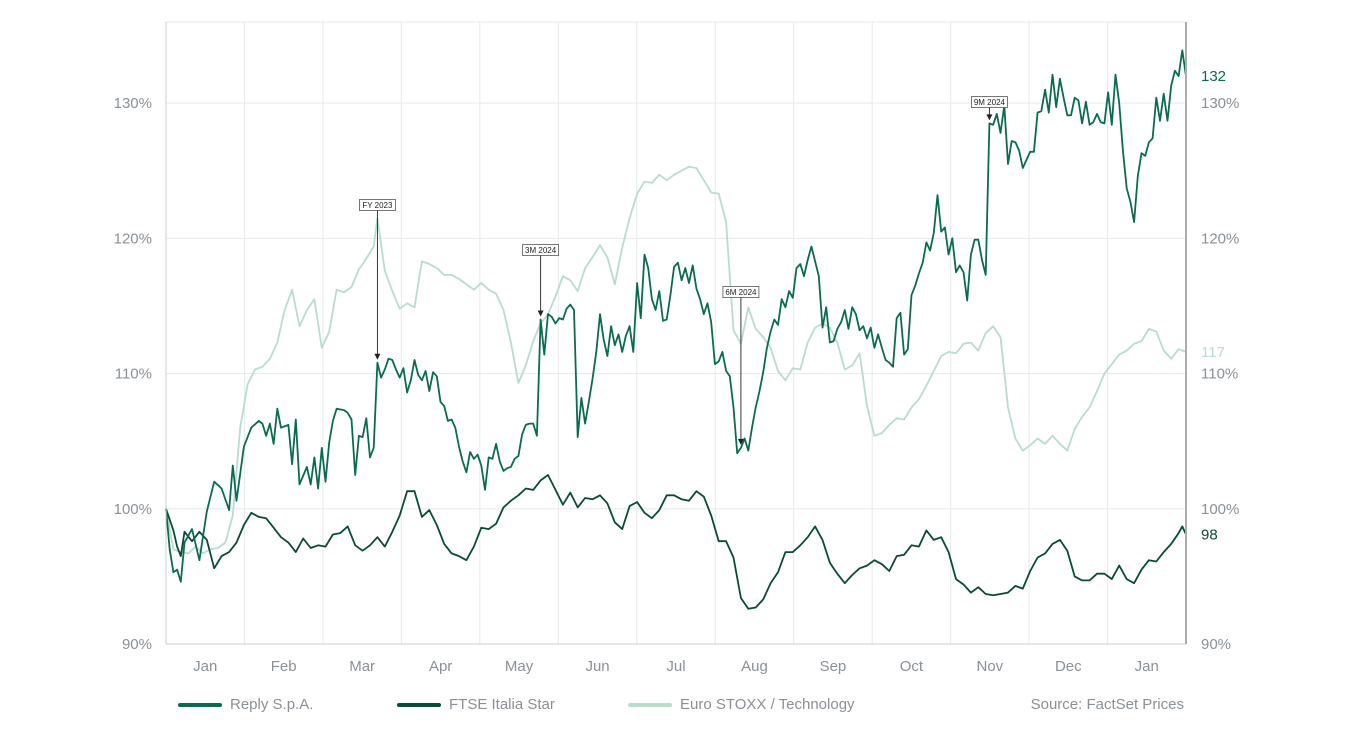  I want to click on legend-label-ftse: FTSE Italia Star, so click(502, 704).